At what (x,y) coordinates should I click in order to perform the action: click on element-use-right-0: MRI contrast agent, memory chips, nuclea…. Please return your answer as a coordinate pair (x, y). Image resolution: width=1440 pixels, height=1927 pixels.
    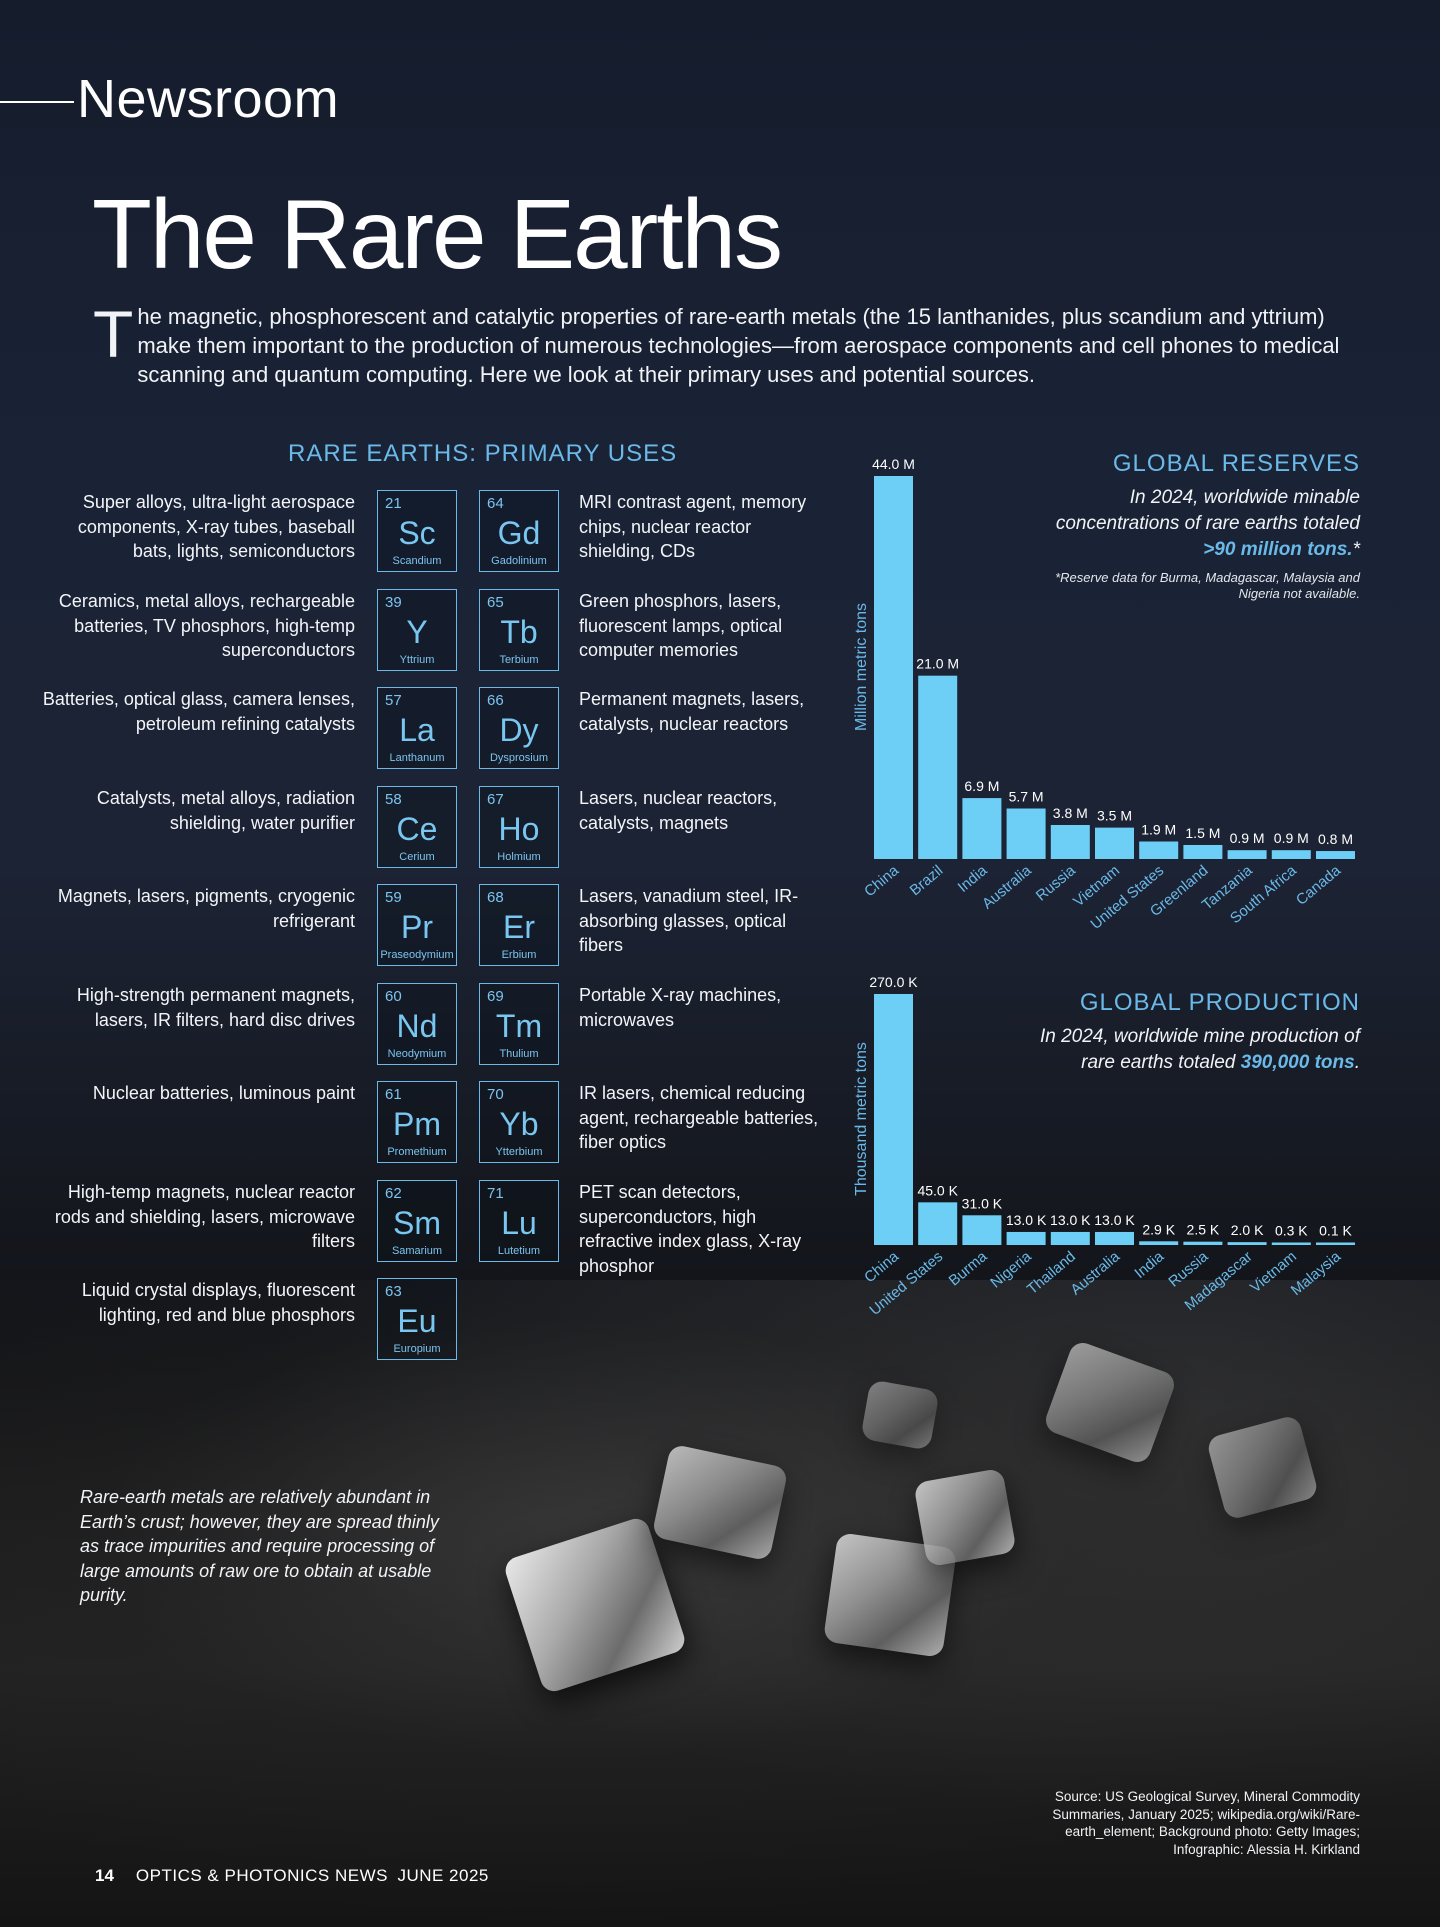
    Looking at the image, I should click on (693, 526).